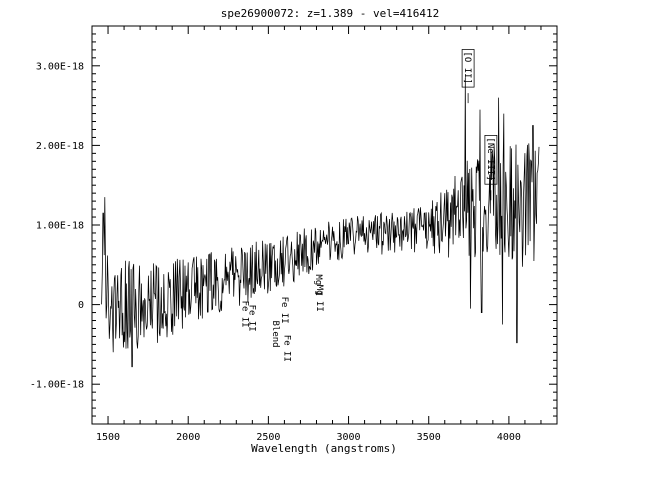 The height and width of the screenshot is (488, 648). I want to click on line-annotation-label: Mg II, so click(319, 298).